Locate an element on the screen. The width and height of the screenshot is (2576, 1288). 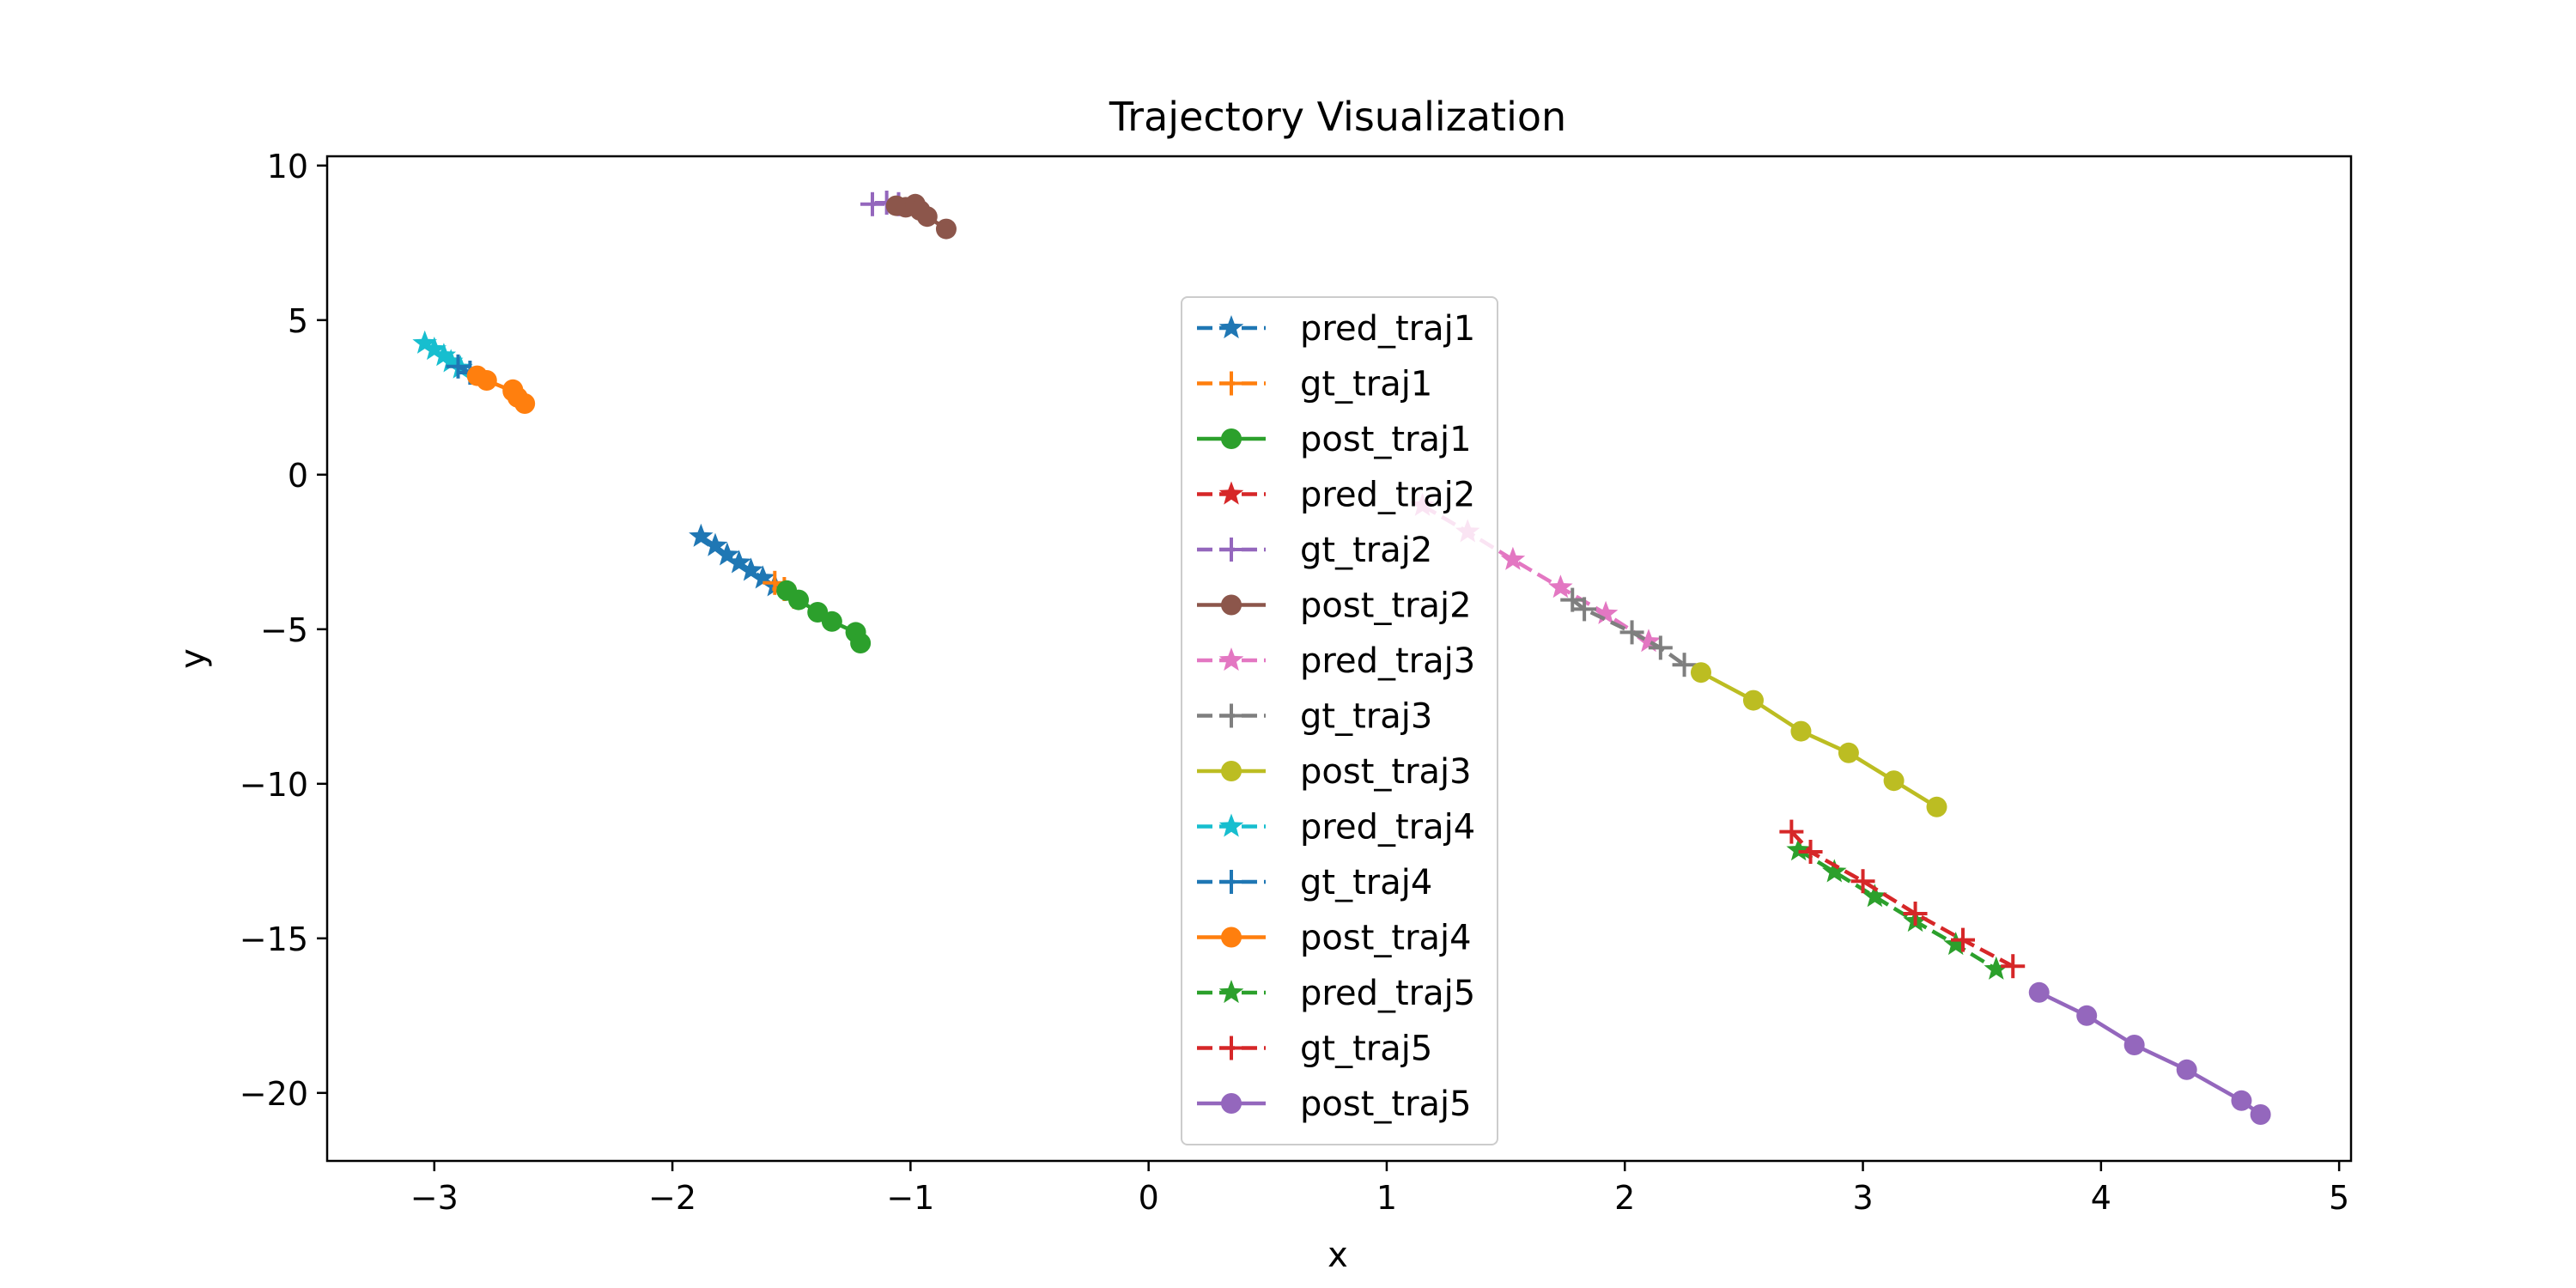
x-tick-label: −3 is located at coordinates (434, 1198).